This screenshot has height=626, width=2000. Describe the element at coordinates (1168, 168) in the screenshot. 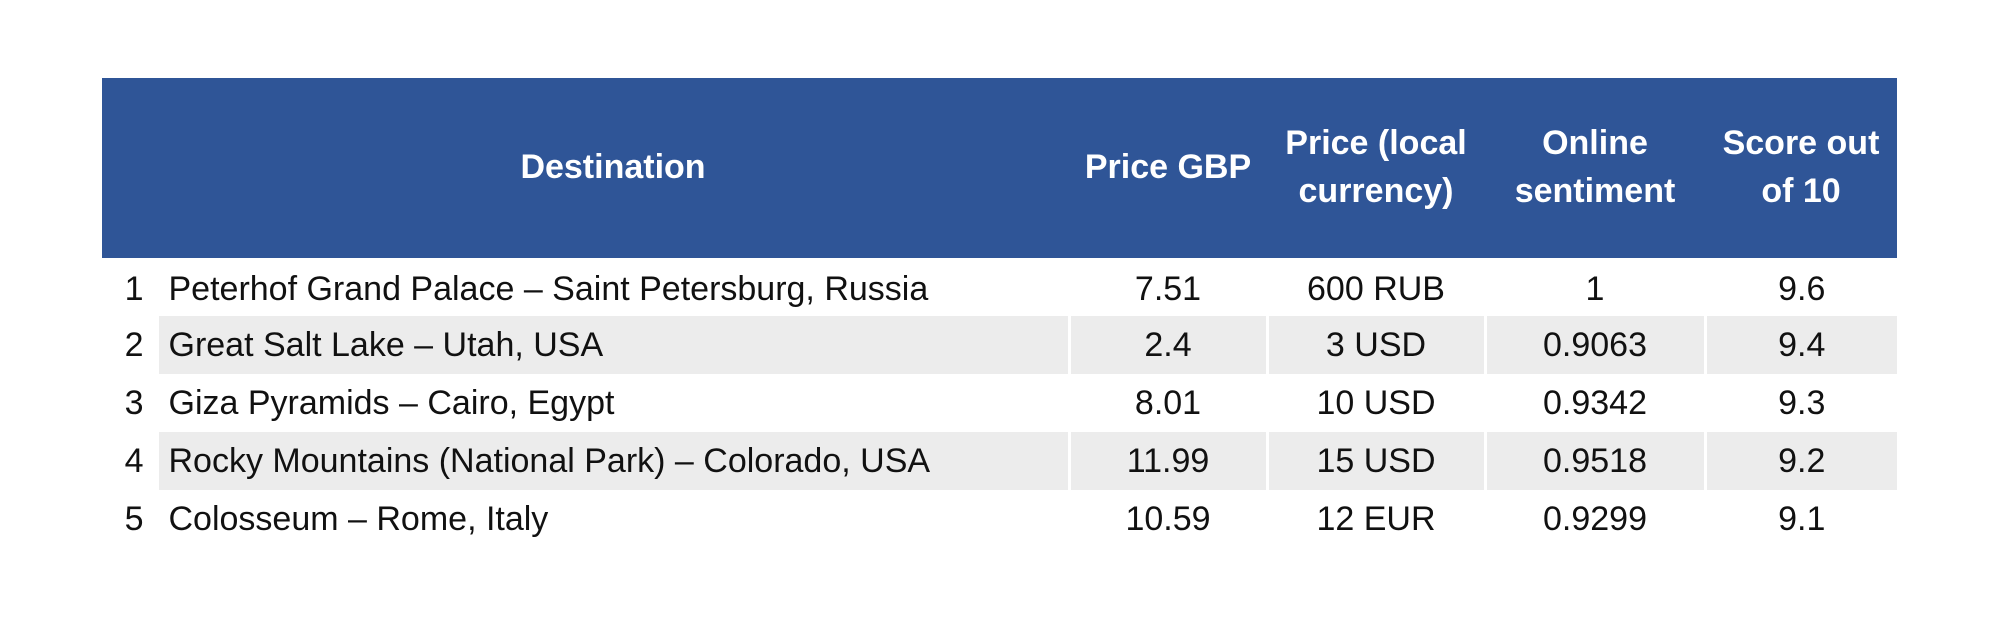

I see `header-price-gbp: Price GBP` at that location.